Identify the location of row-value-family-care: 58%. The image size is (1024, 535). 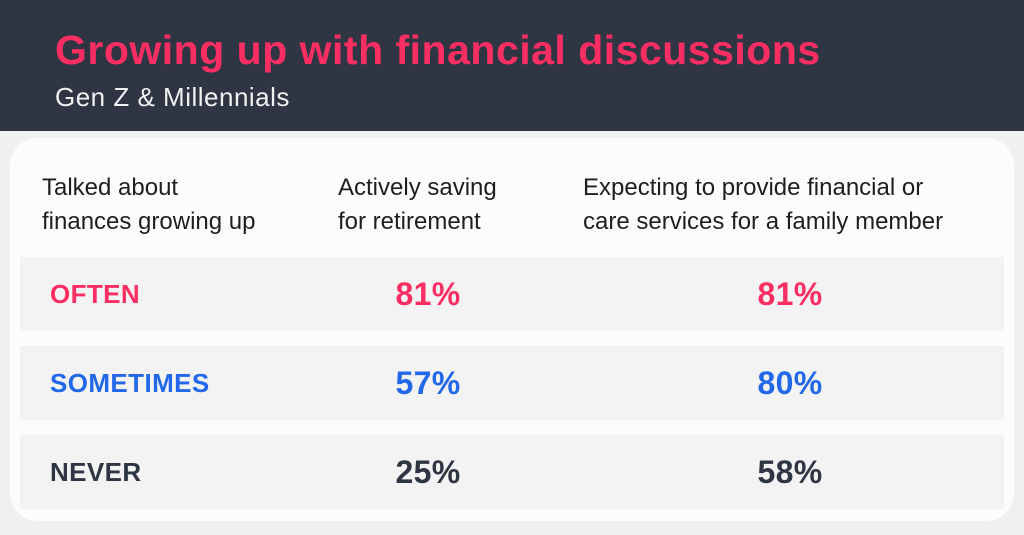
(790, 471).